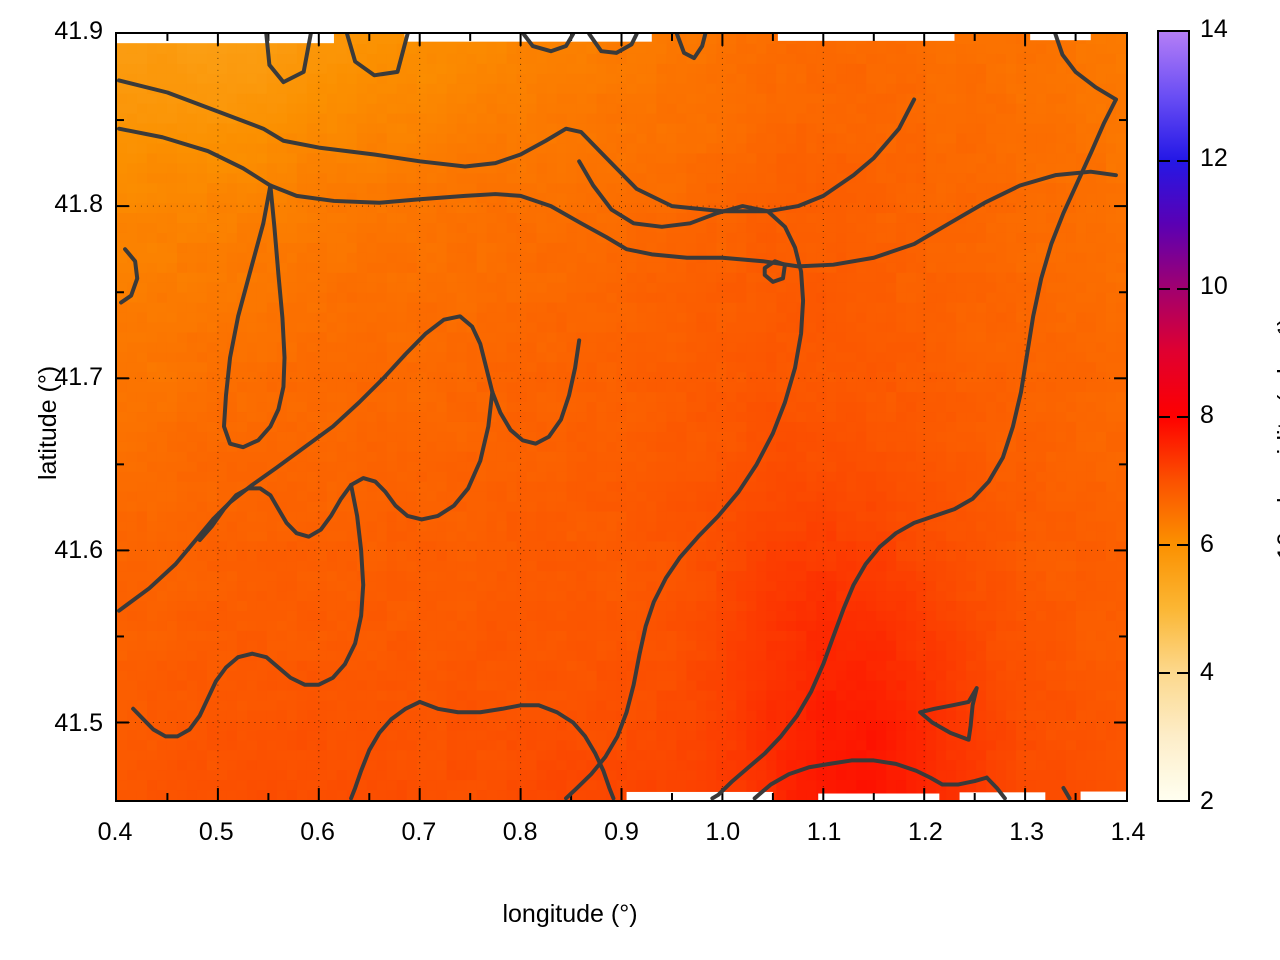 Image resolution: width=1280 pixels, height=960 pixels. Describe the element at coordinates (216, 832) in the screenshot. I see `x-tick-label: 0.5` at that location.